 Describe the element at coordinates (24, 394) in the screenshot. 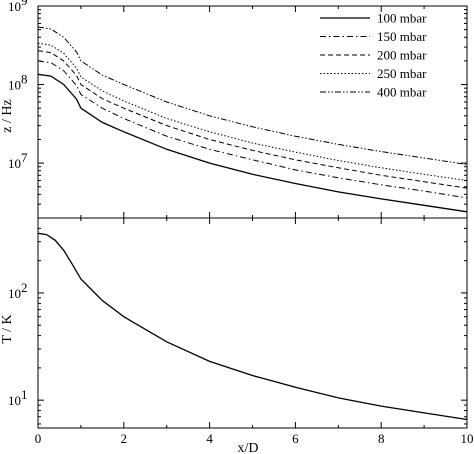

I see `y-tick-exponent: 1` at that location.